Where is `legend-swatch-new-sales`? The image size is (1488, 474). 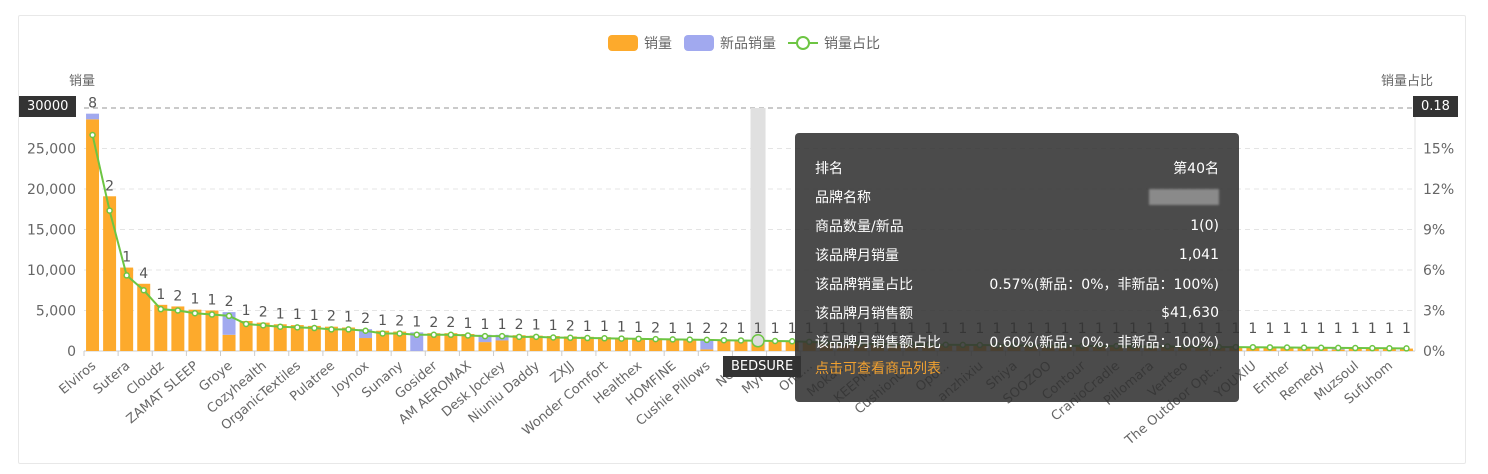
legend-swatch-new-sales is located at coordinates (699, 43).